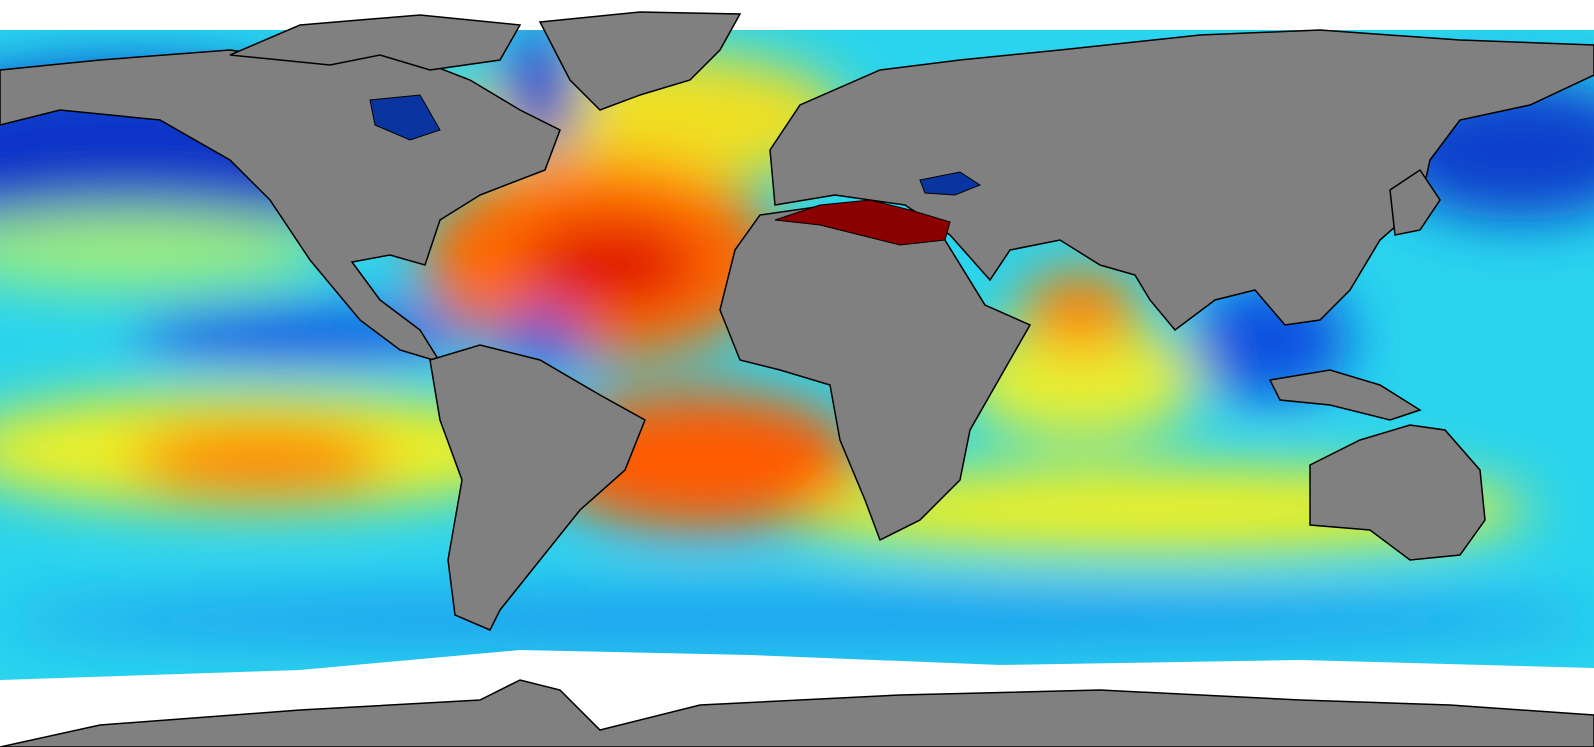 This screenshot has width=1594, height=747. What do you see at coordinates (862, 222) in the screenshot?
I see `mediterranean-sea` at bounding box center [862, 222].